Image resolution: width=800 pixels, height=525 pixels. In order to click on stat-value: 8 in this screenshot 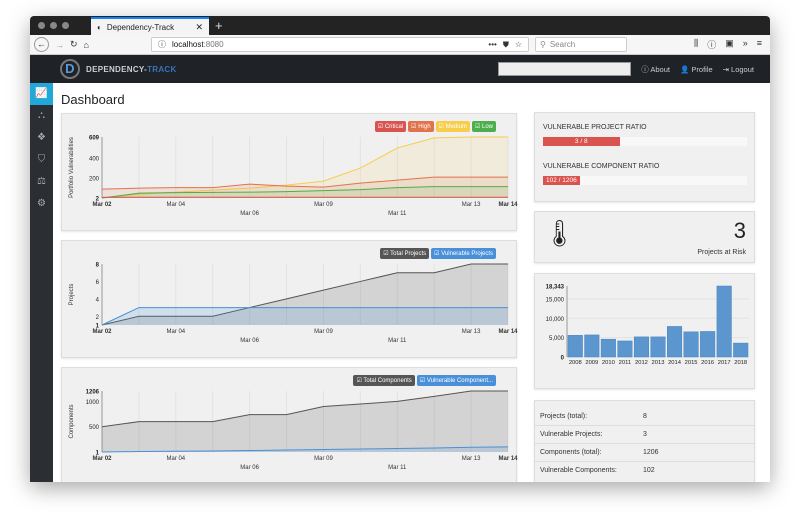, I will do `click(645, 416)`.